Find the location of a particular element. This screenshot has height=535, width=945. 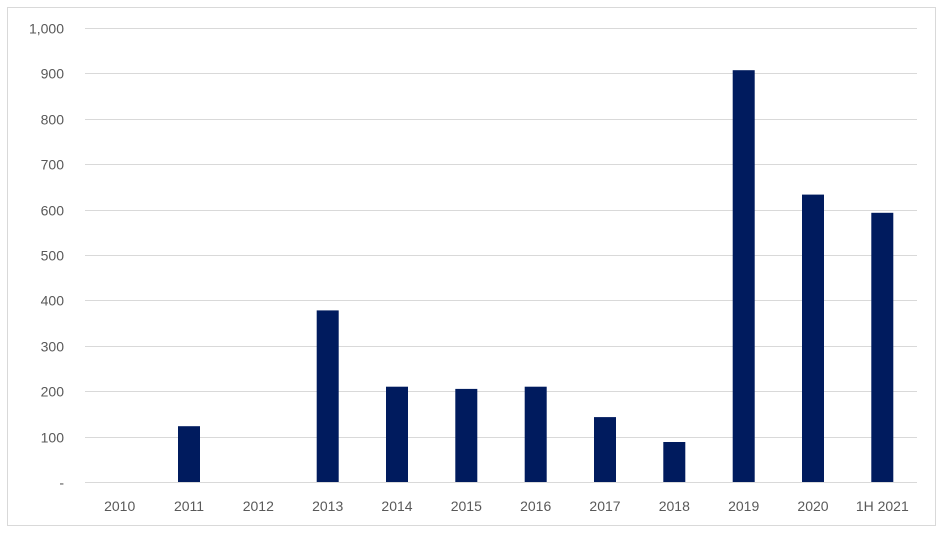

bar-2016 is located at coordinates (535, 434).